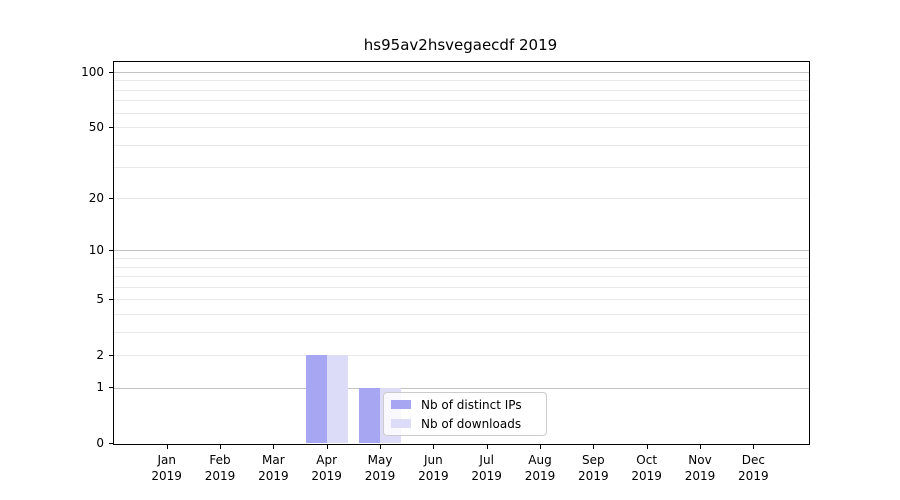  I want to click on legend-entry: Nb of distinct IPs, so click(468, 405).